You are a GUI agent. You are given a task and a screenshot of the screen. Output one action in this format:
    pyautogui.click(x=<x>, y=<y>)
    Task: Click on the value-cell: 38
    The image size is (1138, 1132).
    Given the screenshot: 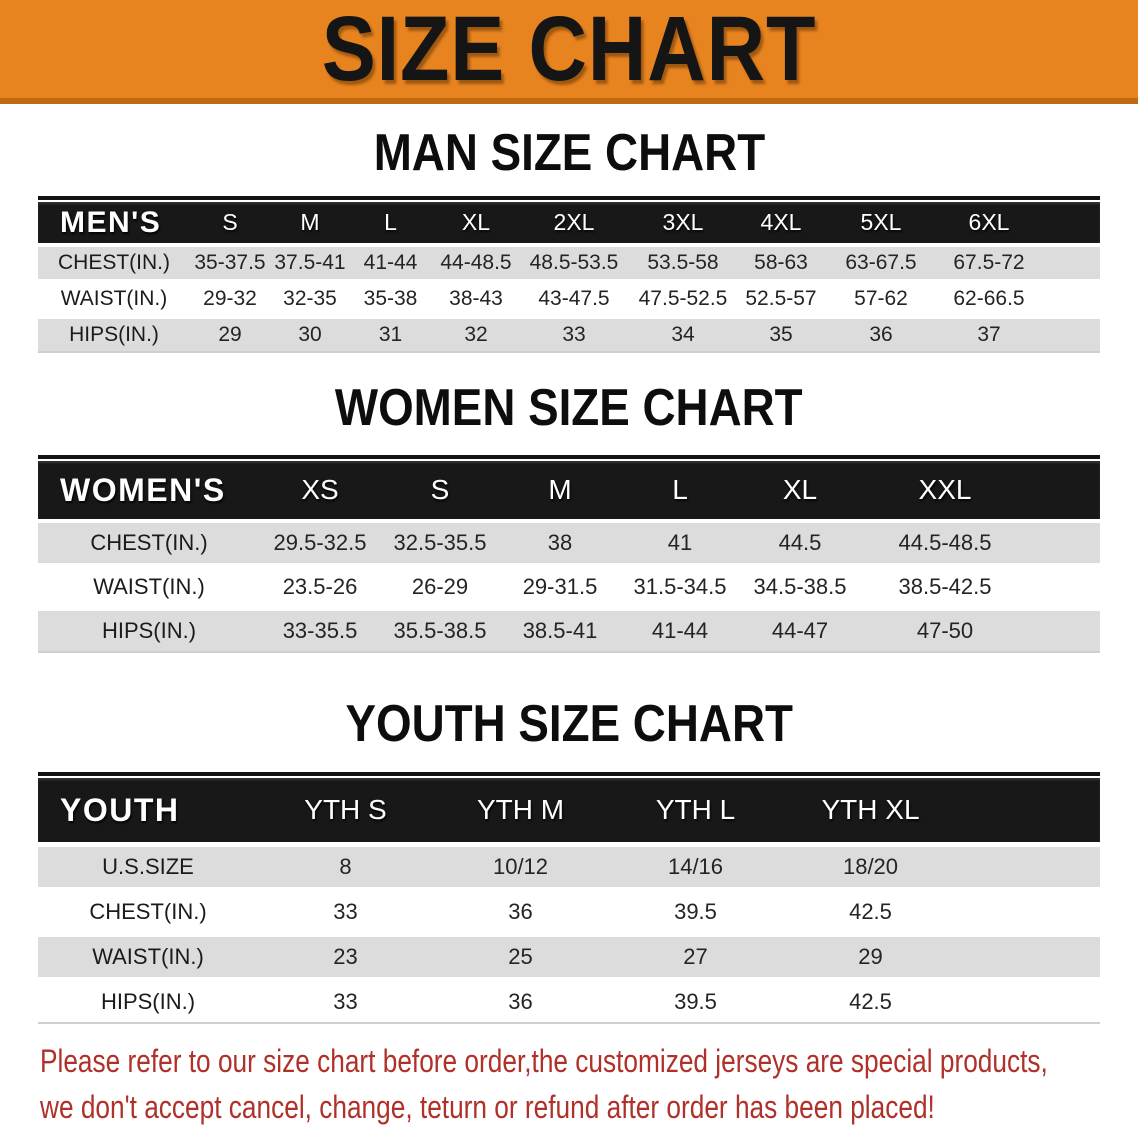 What is the action you would take?
    pyautogui.click(x=560, y=542)
    